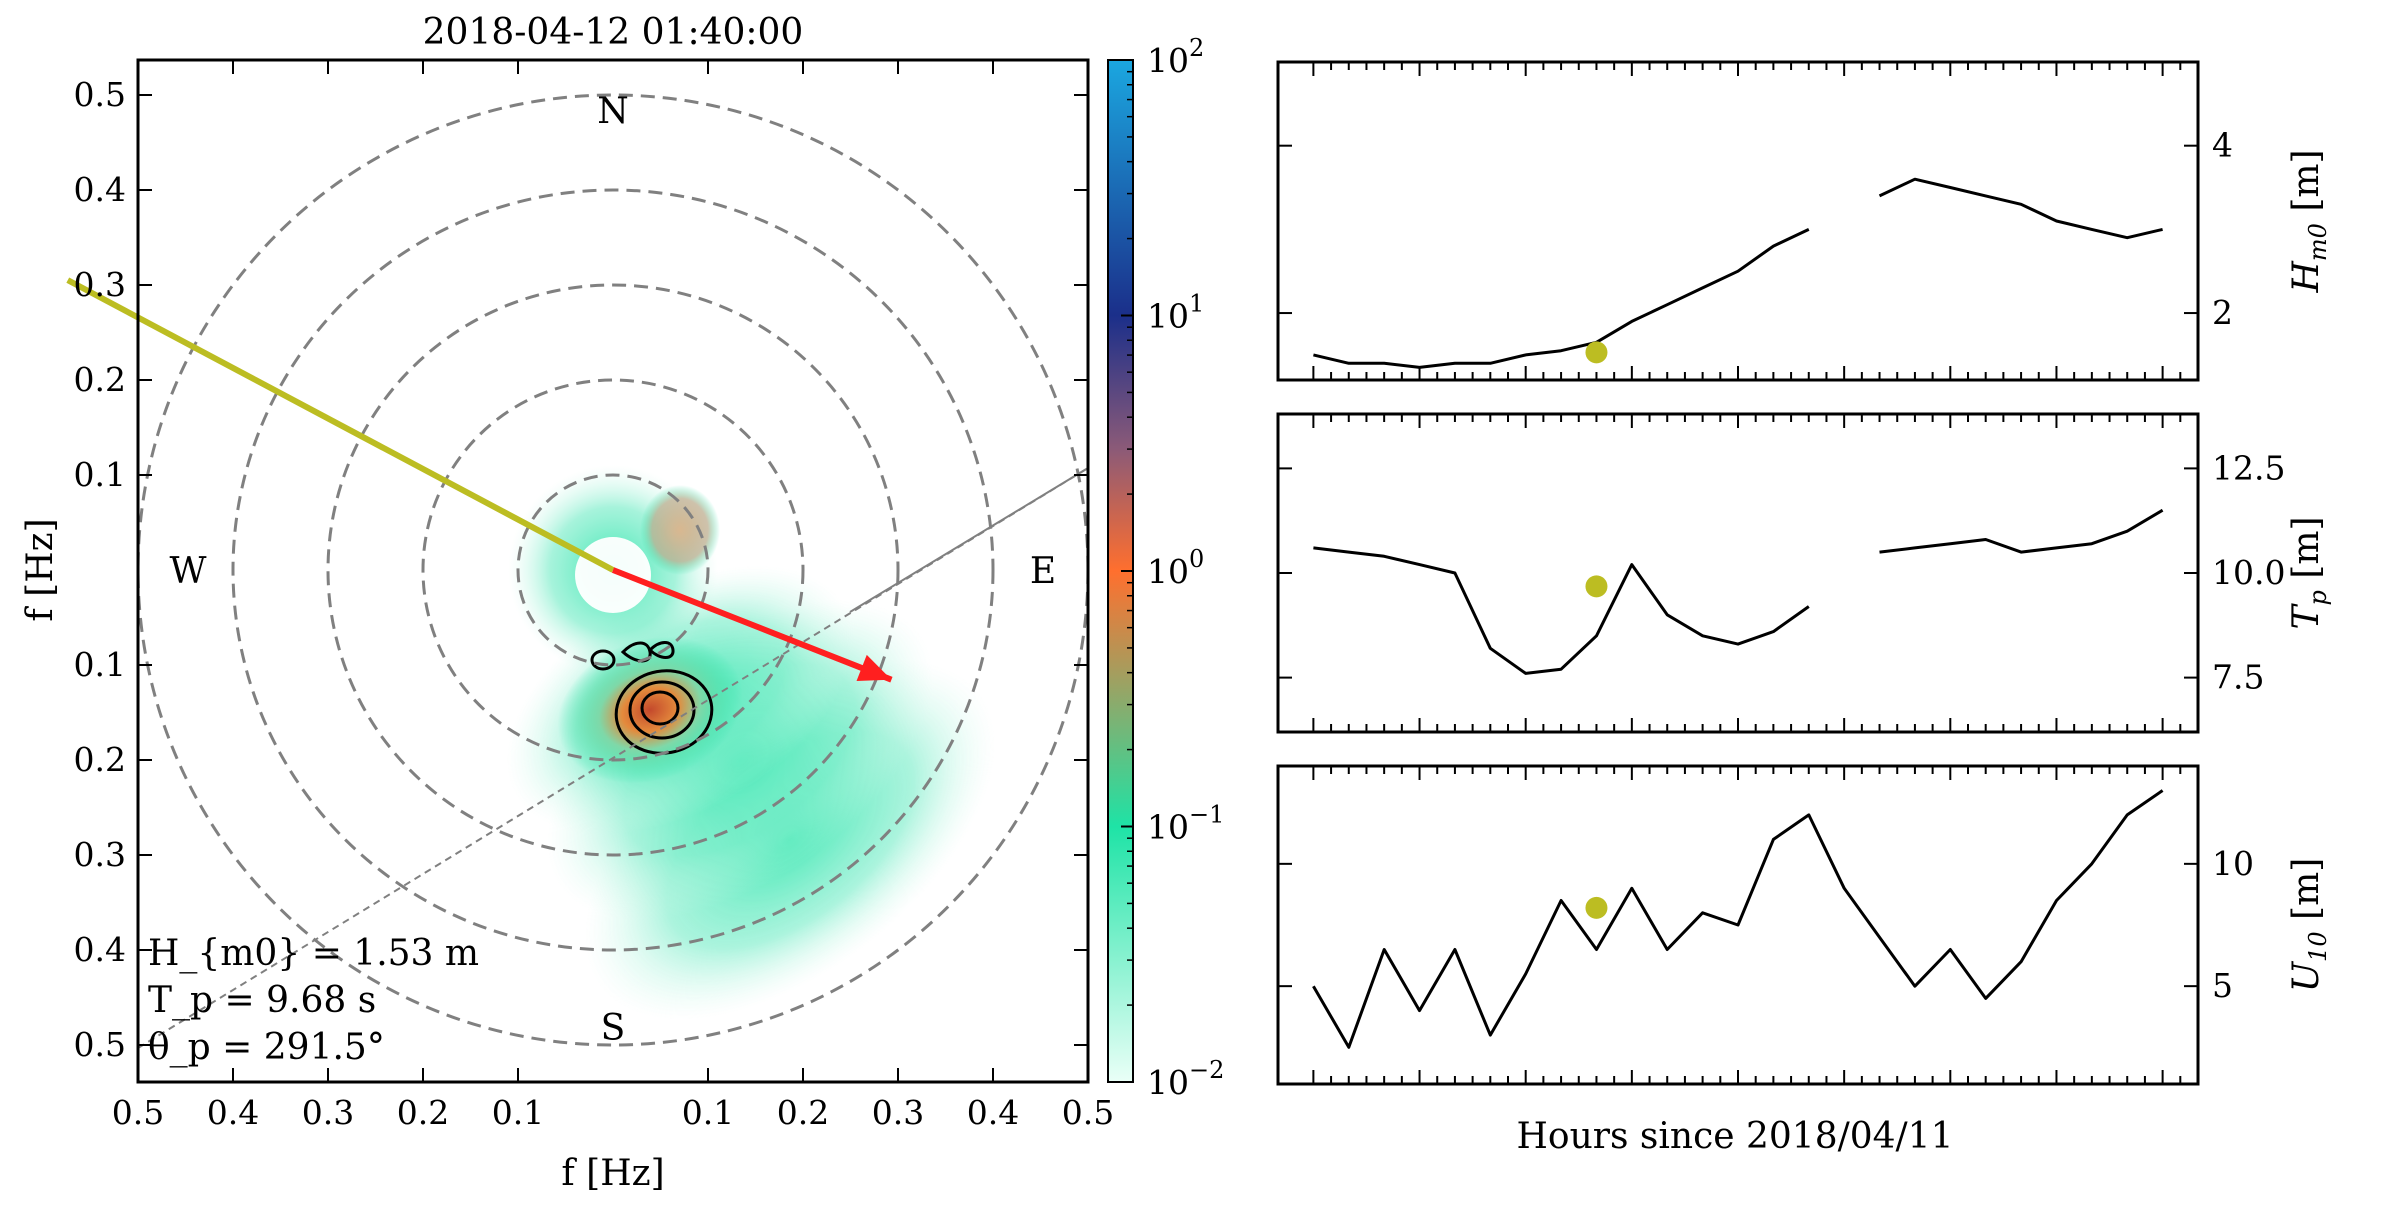  What do you see at coordinates (1738, 591) in the screenshot?
I see `series-line-Tp` at bounding box center [1738, 591].